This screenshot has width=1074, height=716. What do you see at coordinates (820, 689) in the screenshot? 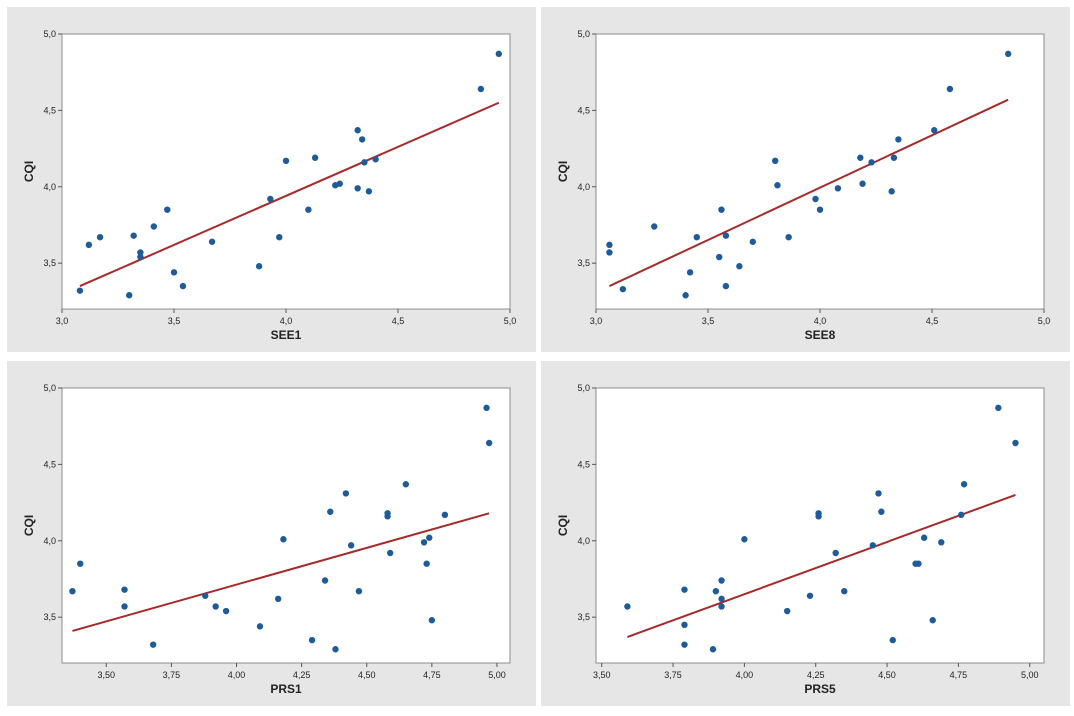
I see `x-axis-title: PRS5` at bounding box center [820, 689].